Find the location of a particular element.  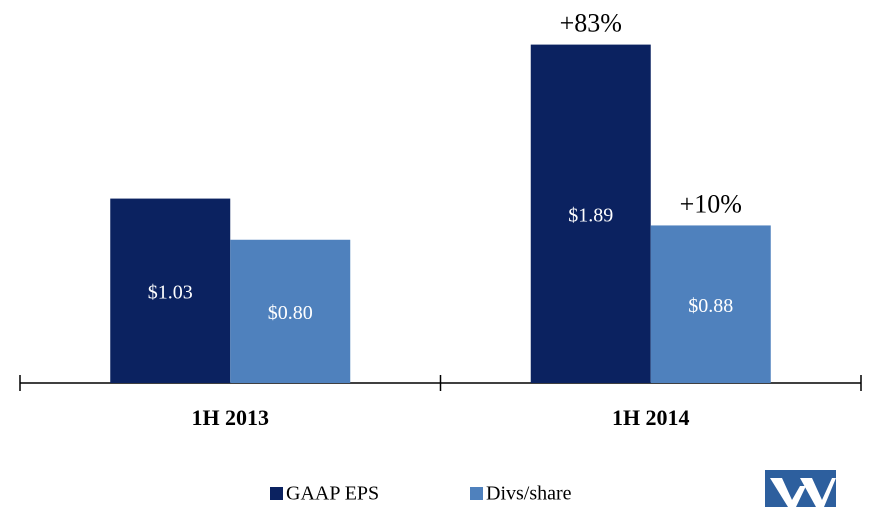

value-label: $0.80 is located at coordinates (290, 313).